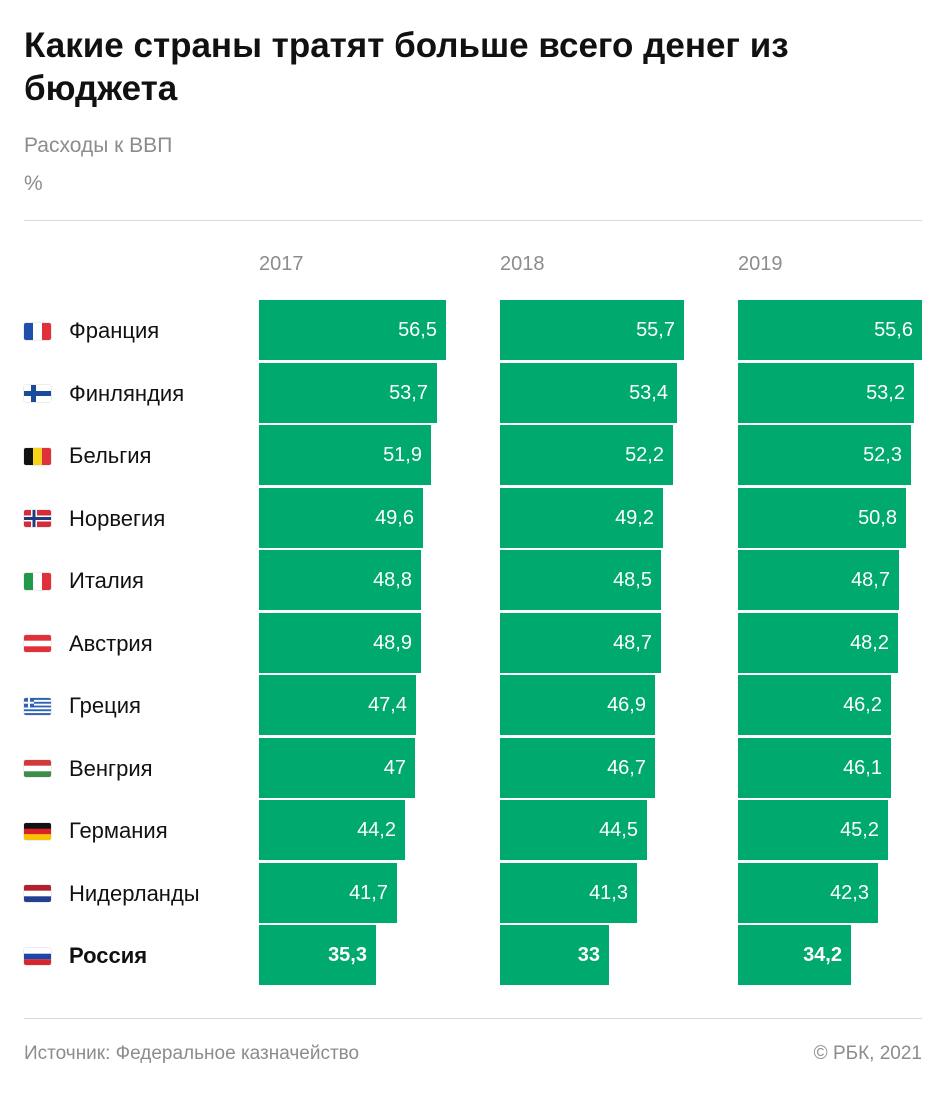 The width and height of the screenshot is (945, 1095). Describe the element at coordinates (37, 706) in the screenshot. I see `flag-greece-icon` at that location.